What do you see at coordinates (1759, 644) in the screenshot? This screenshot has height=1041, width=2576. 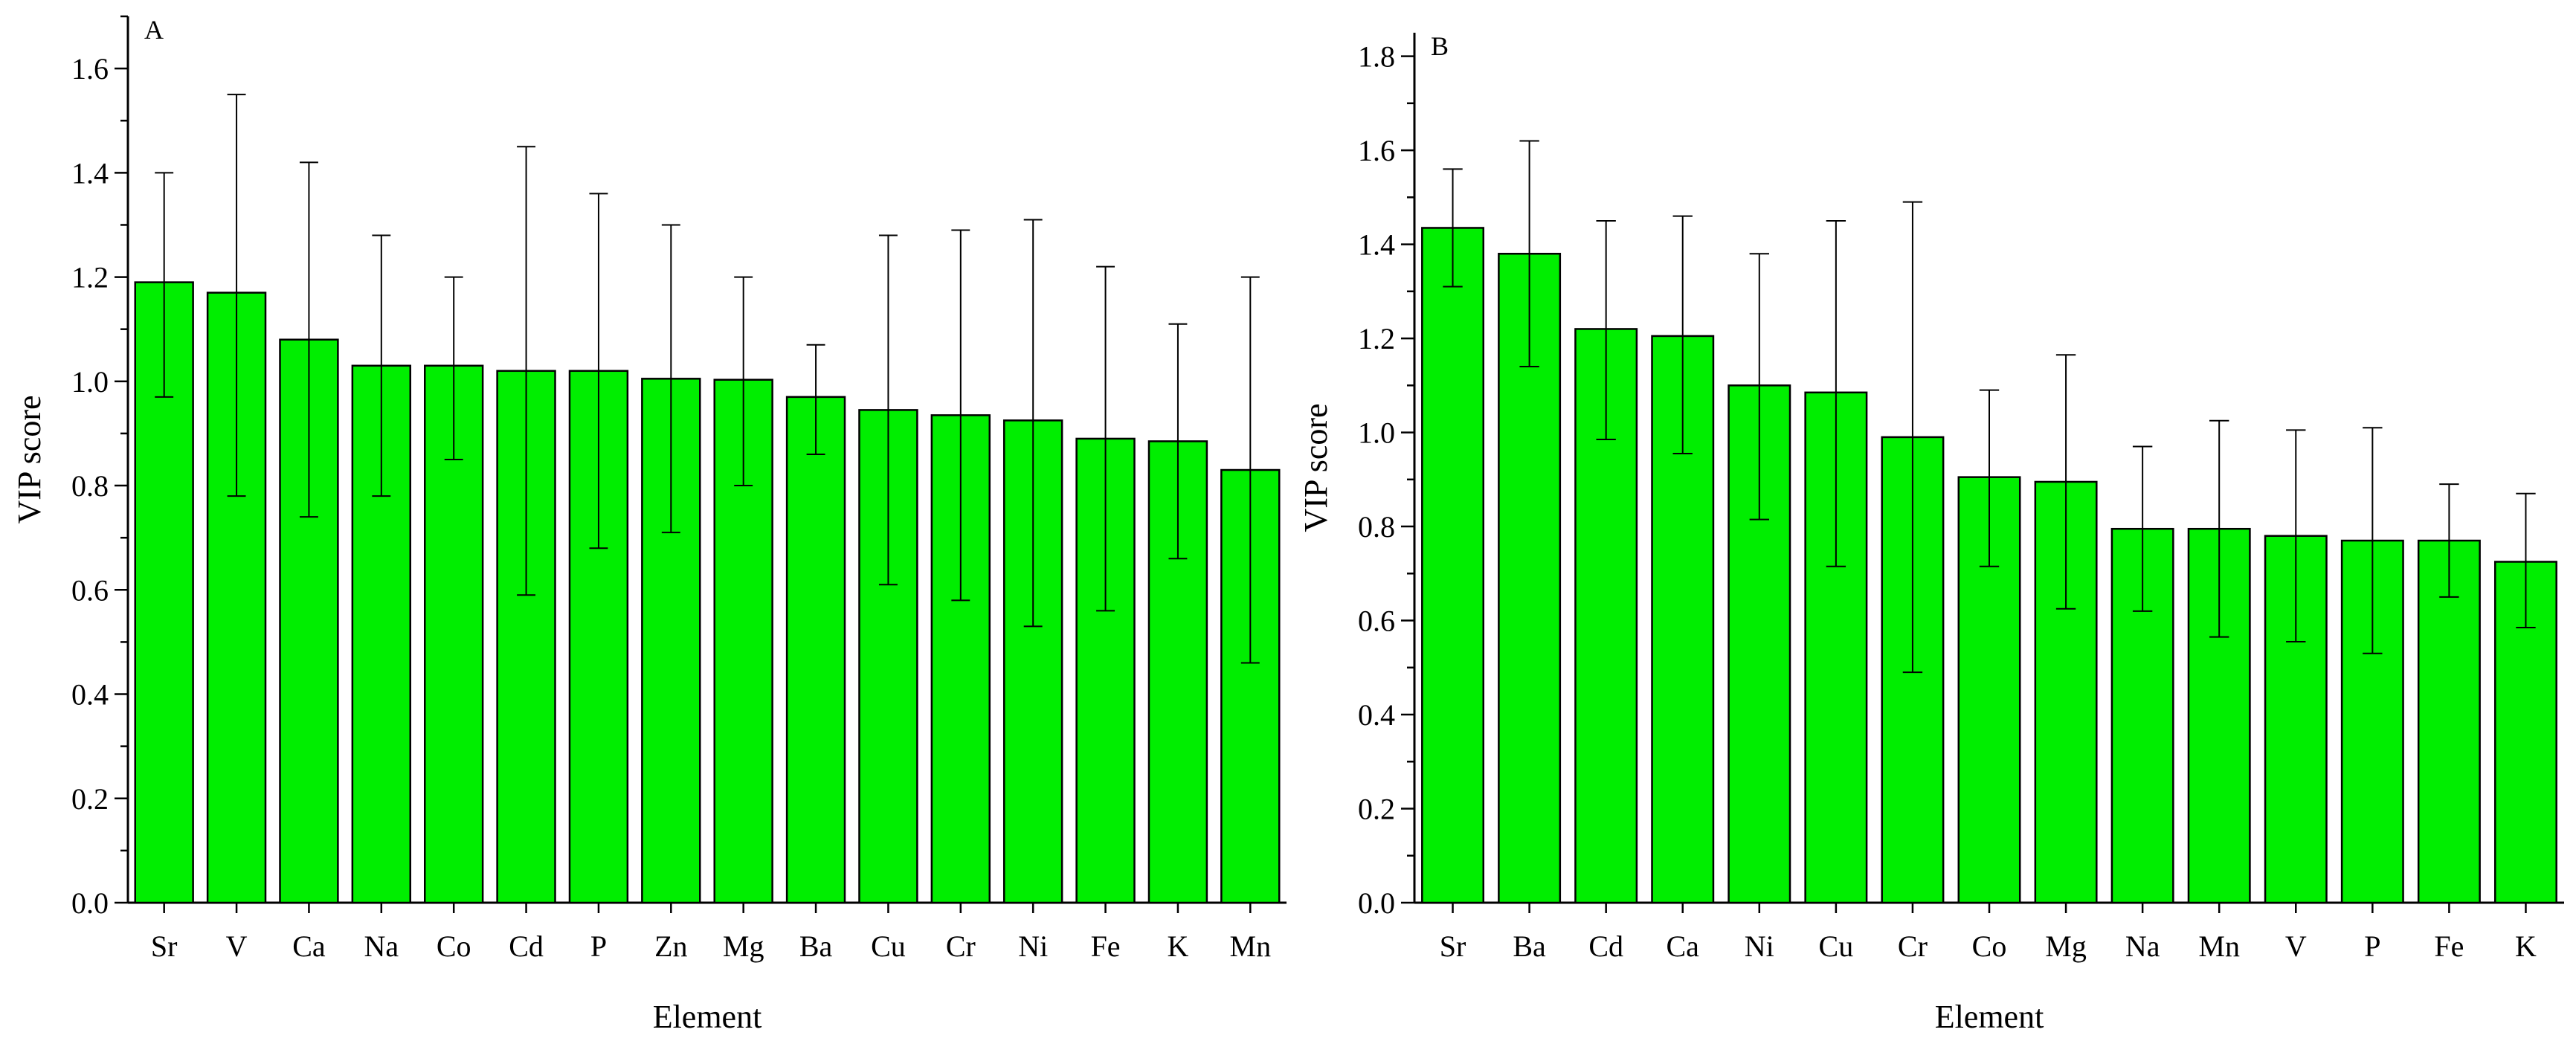 I see `bar-ni` at bounding box center [1759, 644].